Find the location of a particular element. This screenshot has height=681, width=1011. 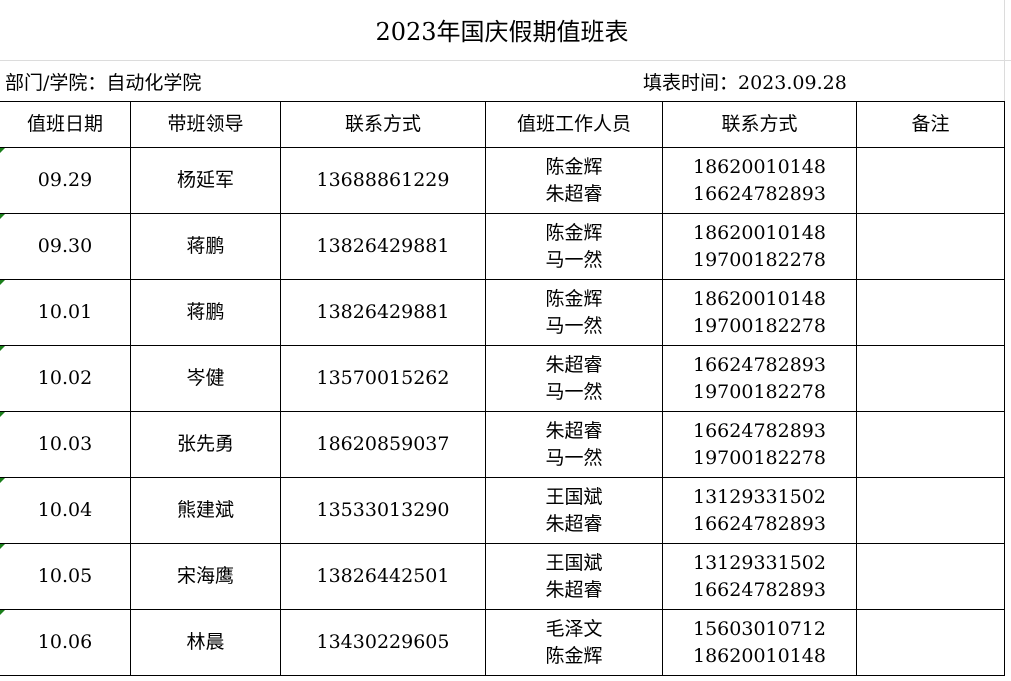

cell-date: 10.04 is located at coordinates (65, 510).